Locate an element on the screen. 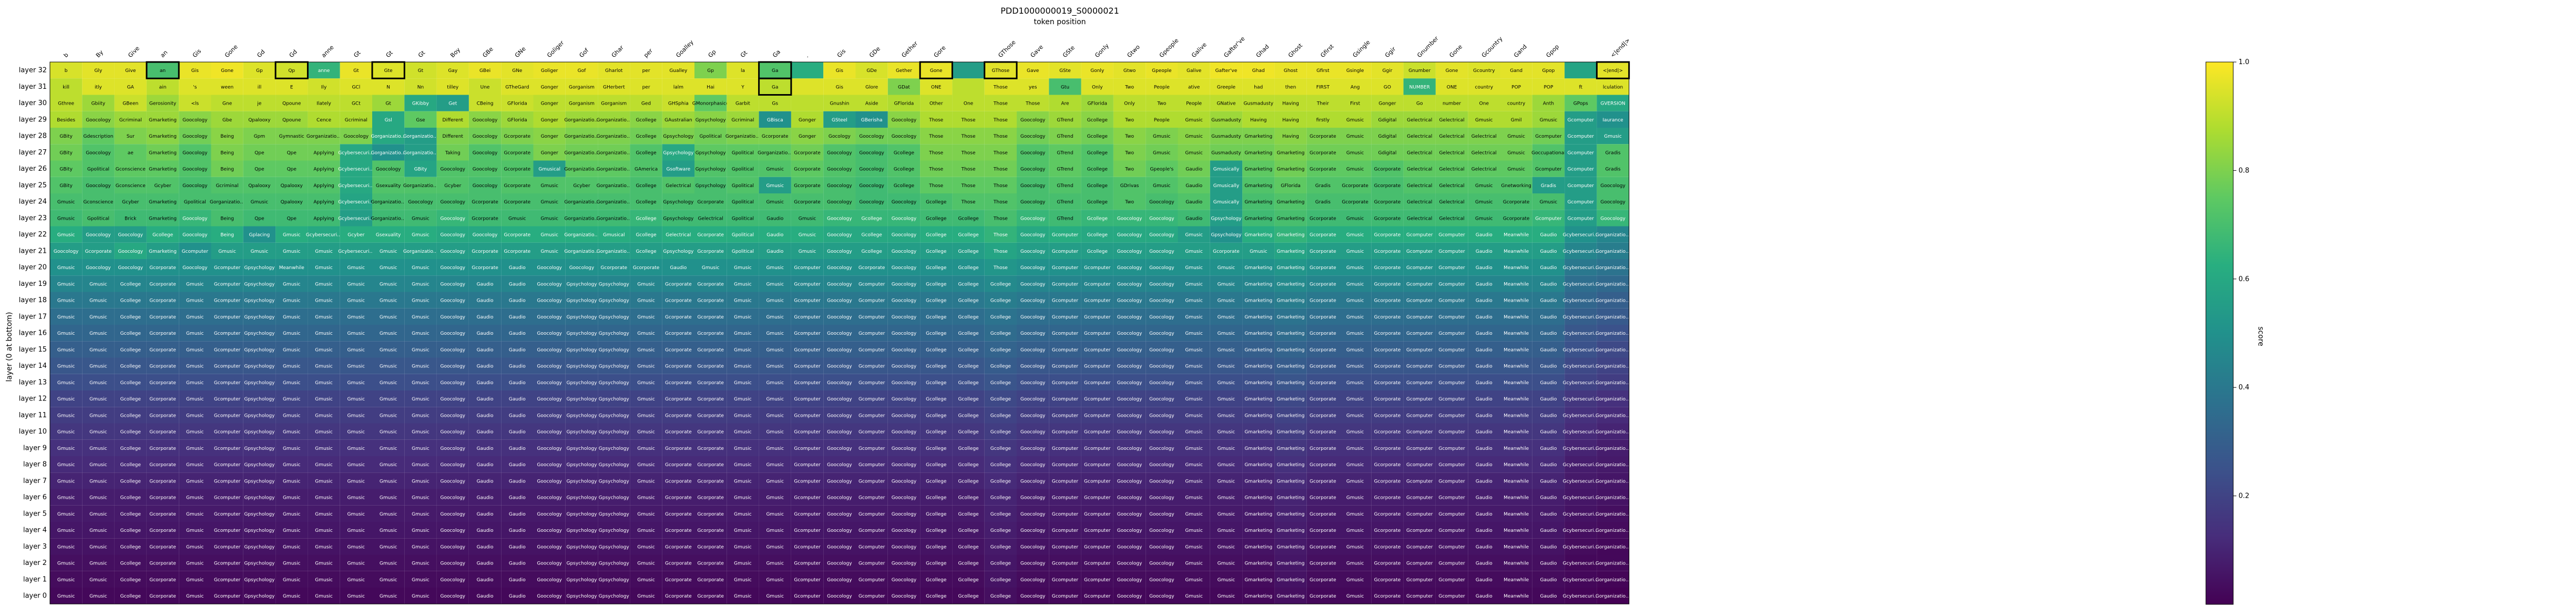 The image size is (2576, 607). cell-label: lalm is located at coordinates (678, 87).